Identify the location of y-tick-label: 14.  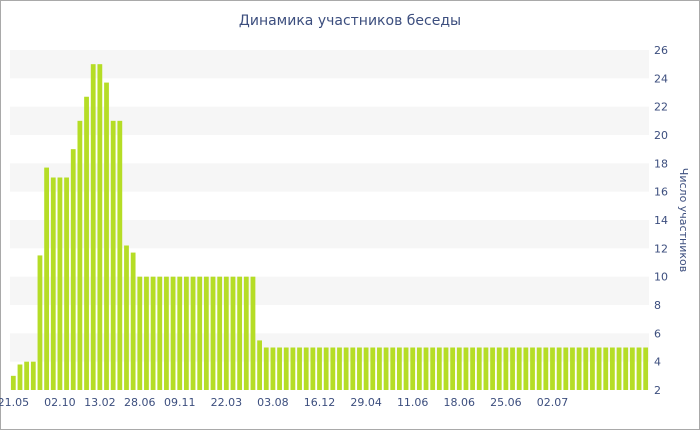
(661, 220).